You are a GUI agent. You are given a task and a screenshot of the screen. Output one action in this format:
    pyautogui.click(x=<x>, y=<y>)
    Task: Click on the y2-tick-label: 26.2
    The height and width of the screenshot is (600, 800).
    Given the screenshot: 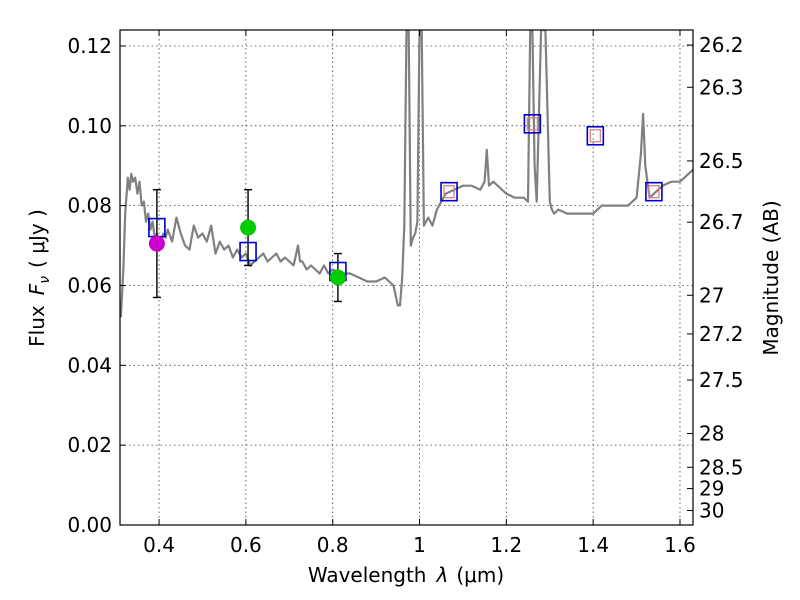 What is the action you would take?
    pyautogui.click(x=721, y=45)
    